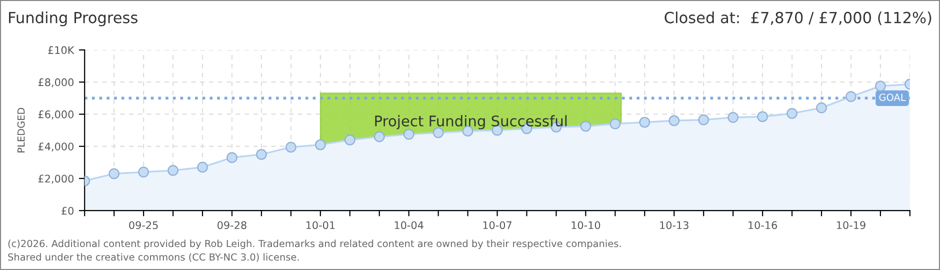 The image size is (940, 270). Describe the element at coordinates (56, 147) in the screenshot. I see `y-tick-label: £4,000` at that location.